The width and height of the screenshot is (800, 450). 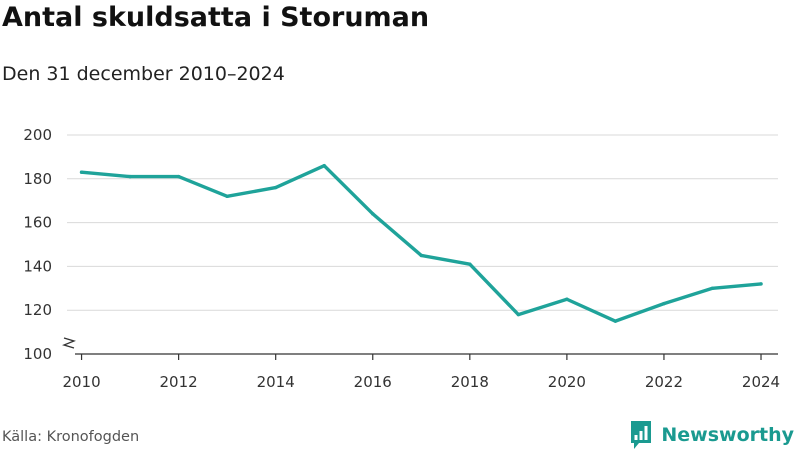 I want to click on chart-subtitle: Den 31 december 2010–2024, so click(x=143, y=74).